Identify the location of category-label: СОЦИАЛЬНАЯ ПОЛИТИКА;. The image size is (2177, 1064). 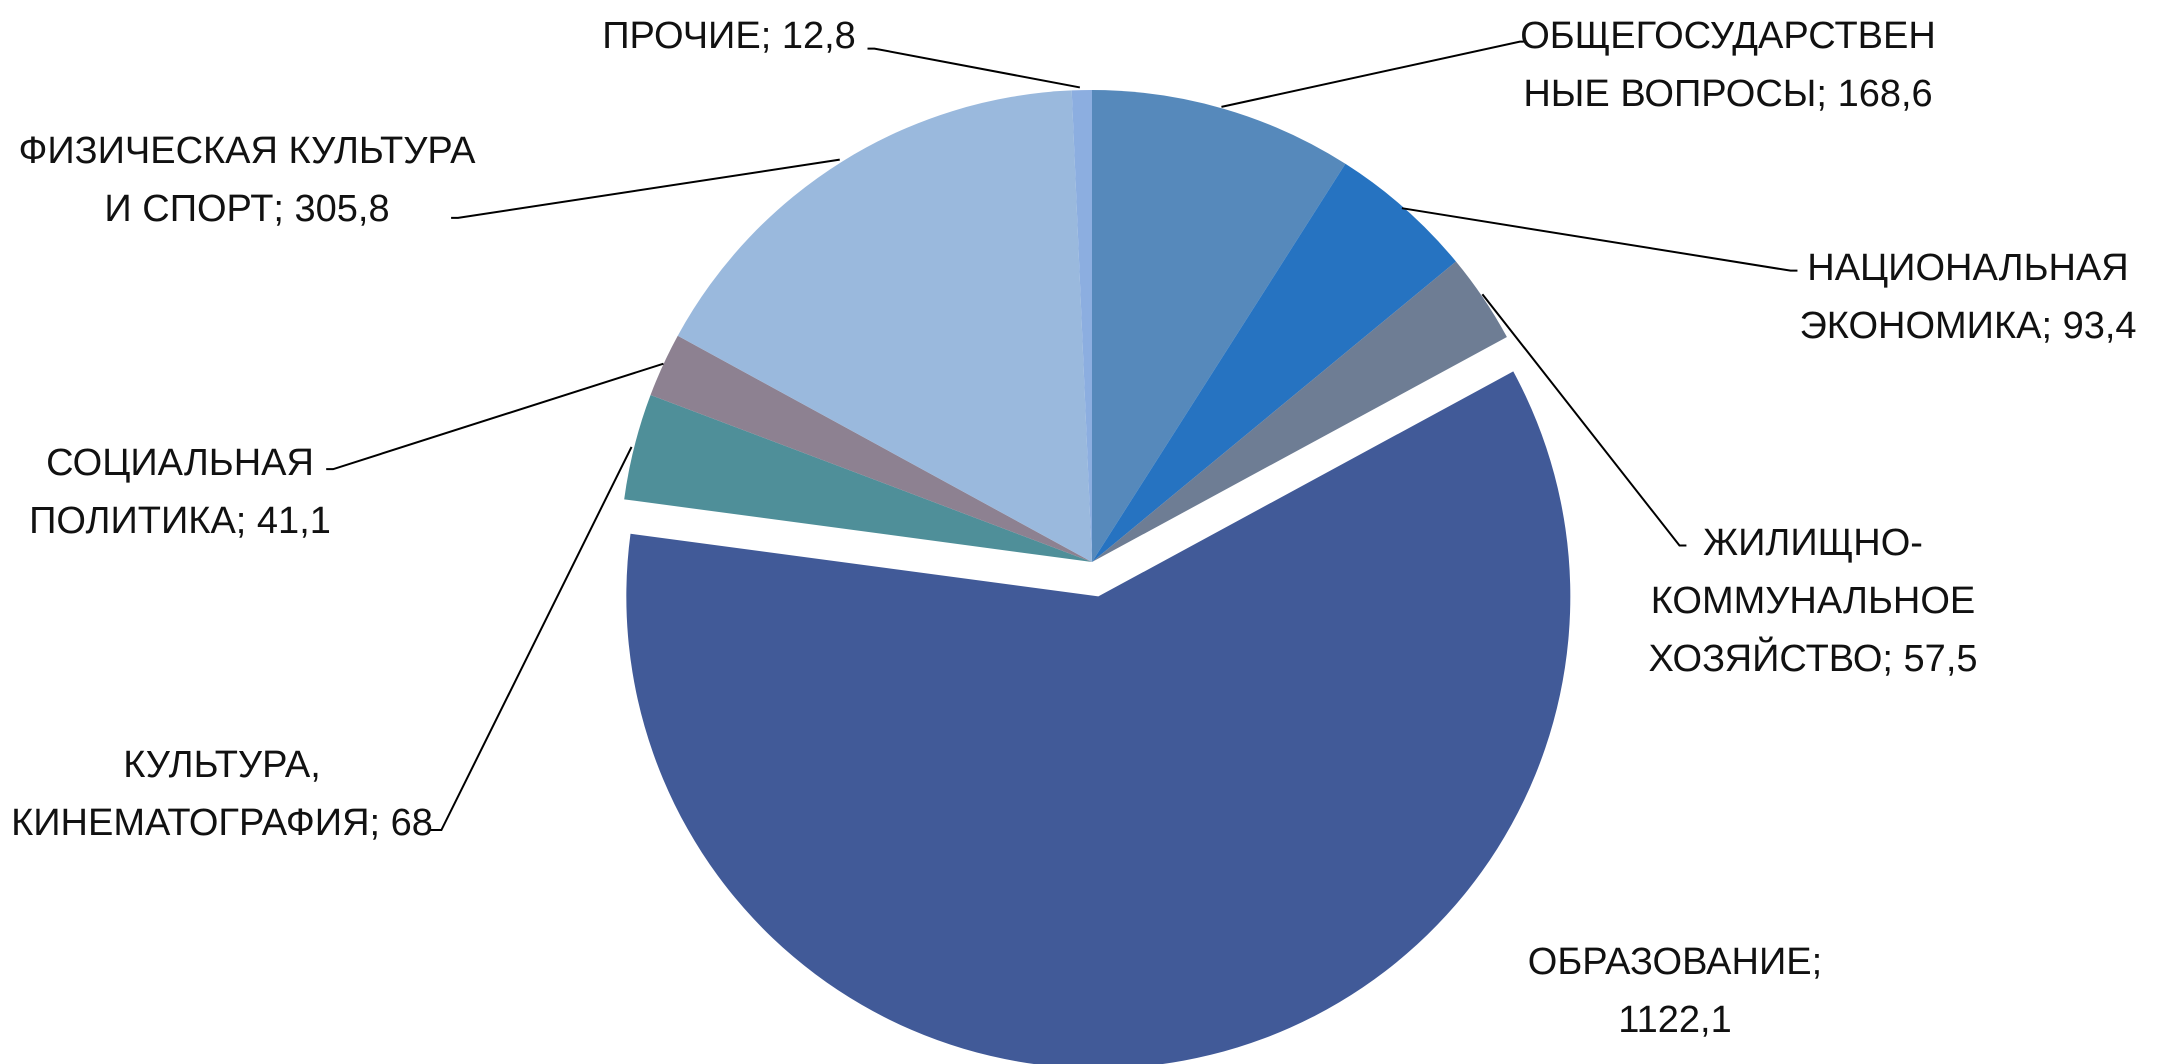
(171, 492).